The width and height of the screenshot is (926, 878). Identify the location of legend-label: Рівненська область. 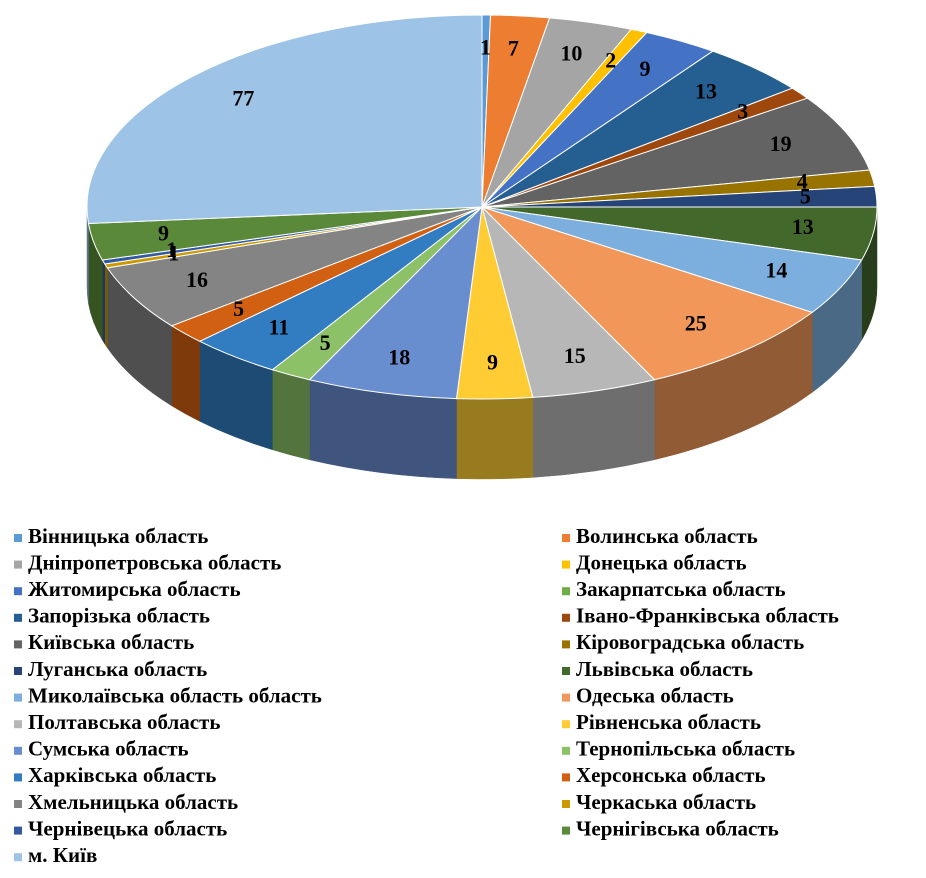
(668, 722).